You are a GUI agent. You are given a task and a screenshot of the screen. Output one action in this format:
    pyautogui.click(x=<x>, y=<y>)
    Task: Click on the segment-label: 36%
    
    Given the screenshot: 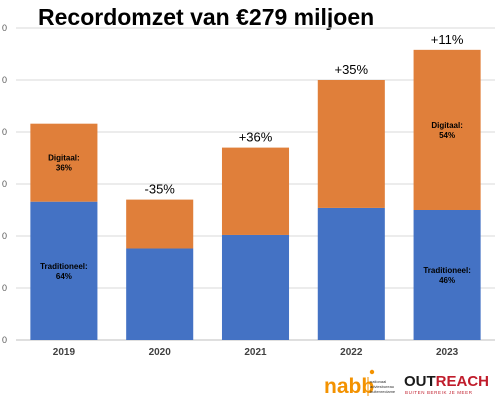 What is the action you would take?
    pyautogui.click(x=64, y=168)
    